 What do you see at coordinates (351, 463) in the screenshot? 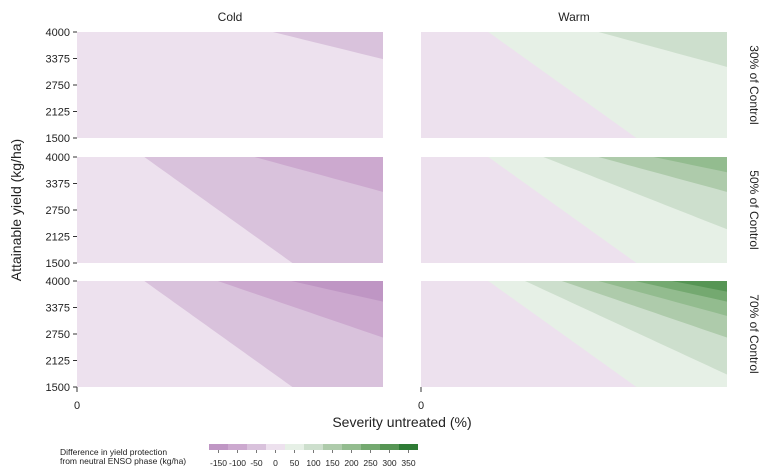
I see `legend-label: 200` at bounding box center [351, 463].